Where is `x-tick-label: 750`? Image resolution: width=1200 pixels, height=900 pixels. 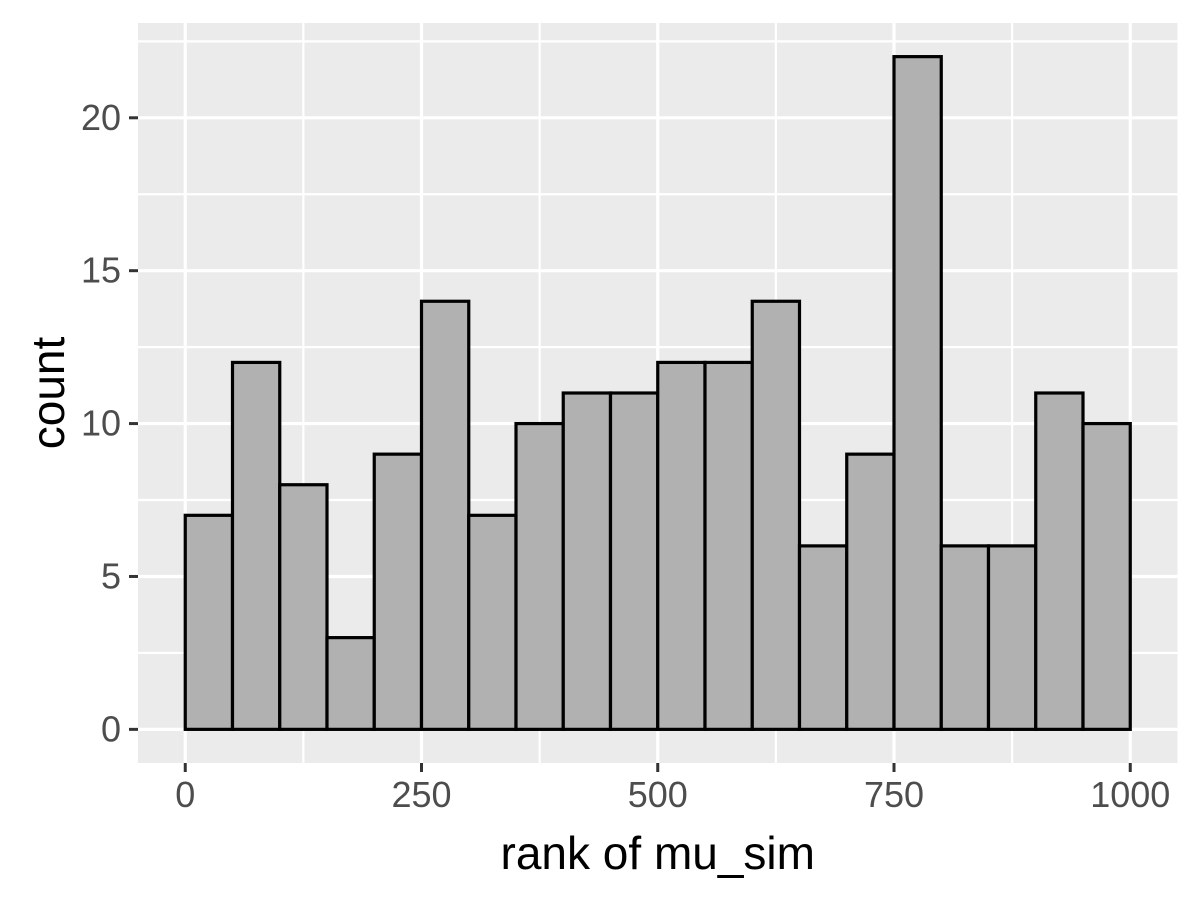
x-tick-label: 750 is located at coordinates (894, 794).